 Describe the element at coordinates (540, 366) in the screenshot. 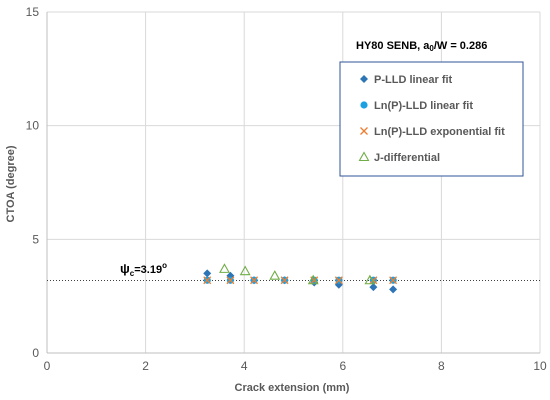

I see `x-tick-label: 10` at that location.